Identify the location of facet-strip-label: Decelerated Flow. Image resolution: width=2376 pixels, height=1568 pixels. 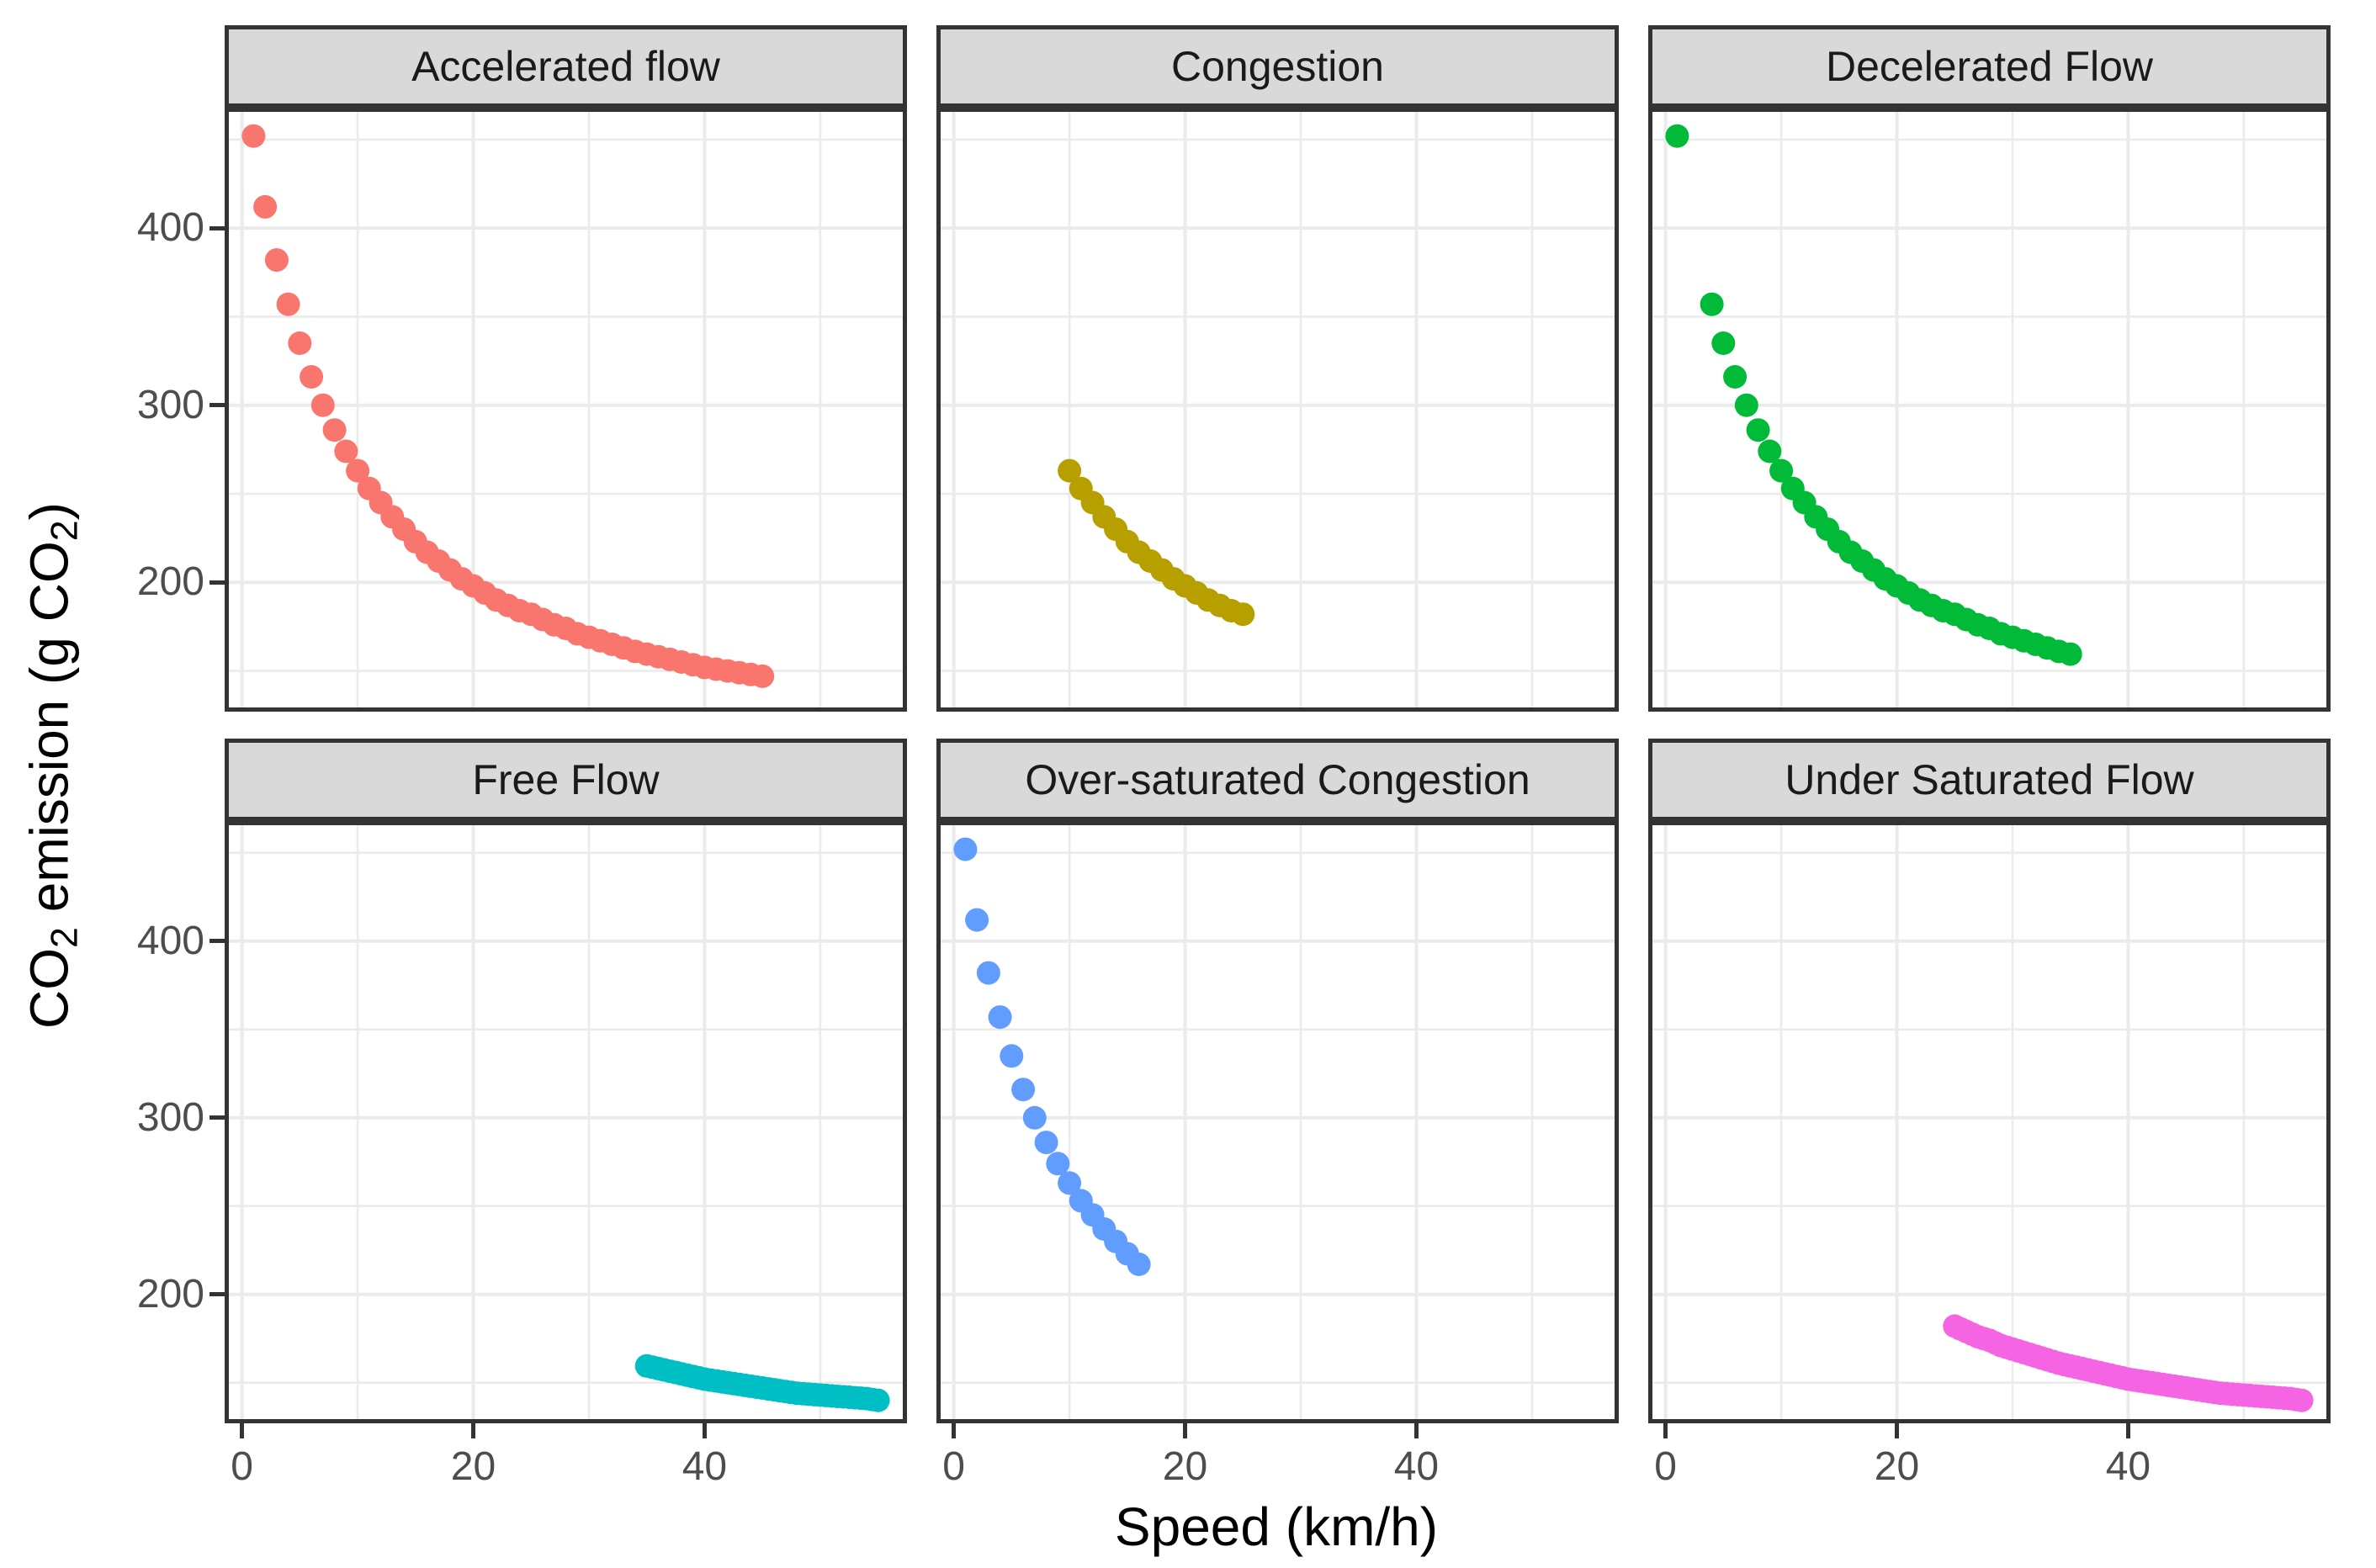
(1989, 66).